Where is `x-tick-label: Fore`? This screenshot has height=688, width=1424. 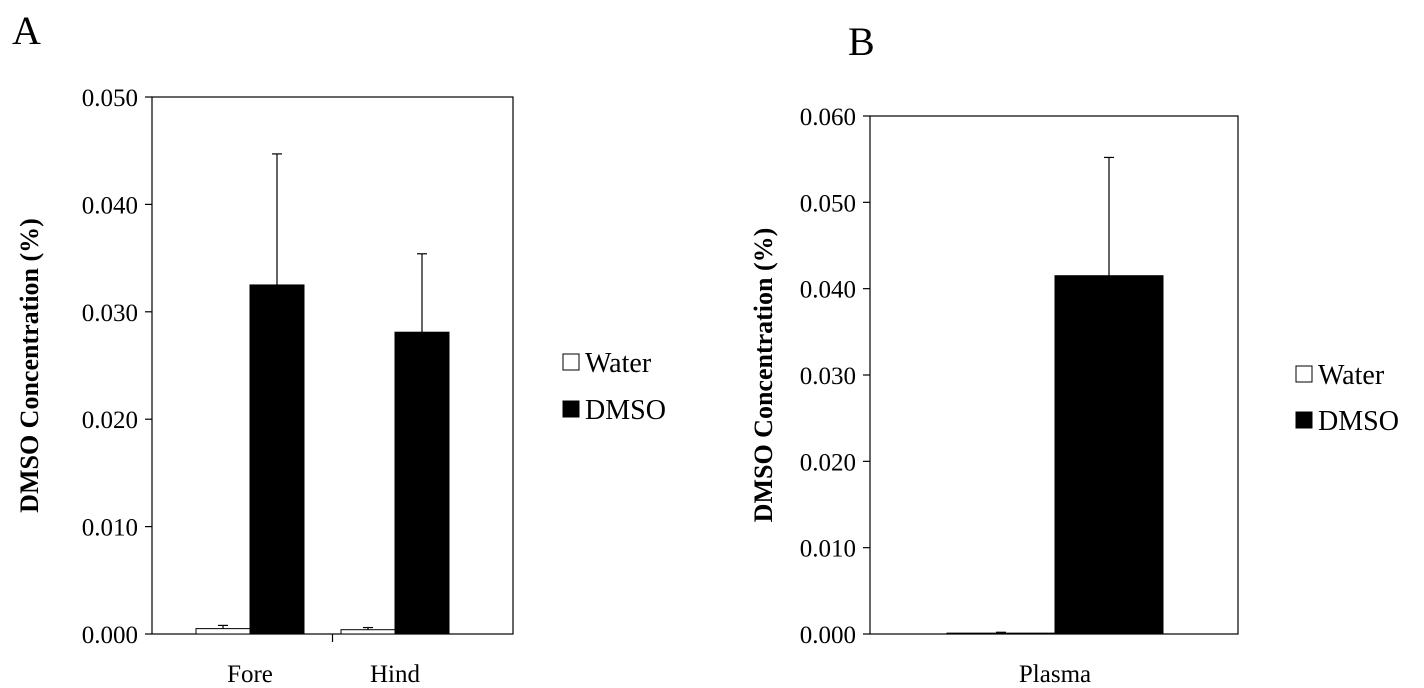
x-tick-label: Fore is located at coordinates (250, 674).